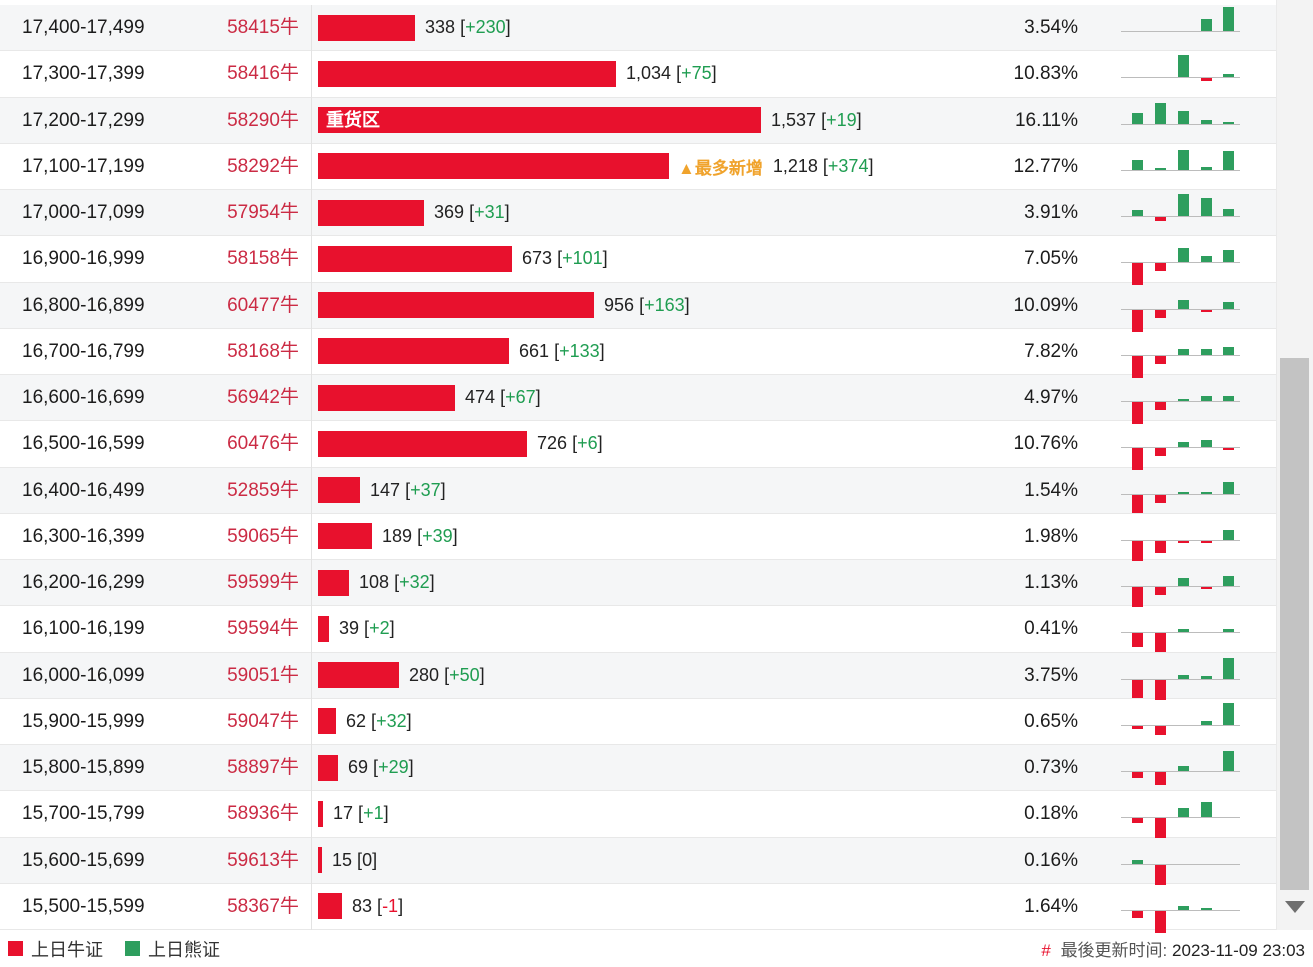  Describe the element at coordinates (263, 767) in the screenshot. I see `cbbc-code-link: 58897牛` at that location.